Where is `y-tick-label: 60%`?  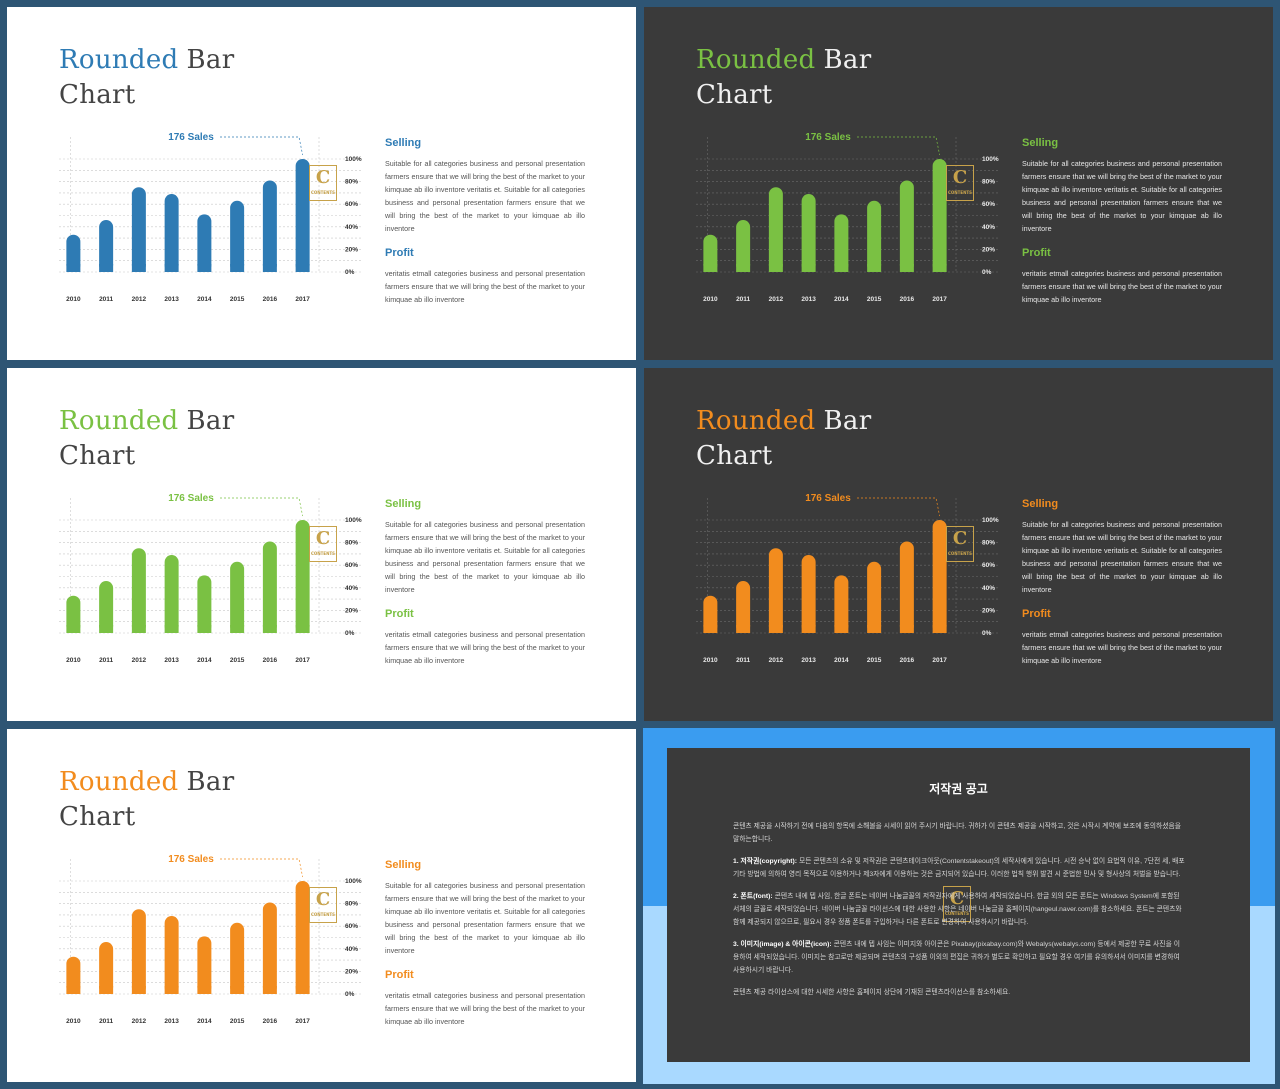 y-tick-label: 60% is located at coordinates (351, 565).